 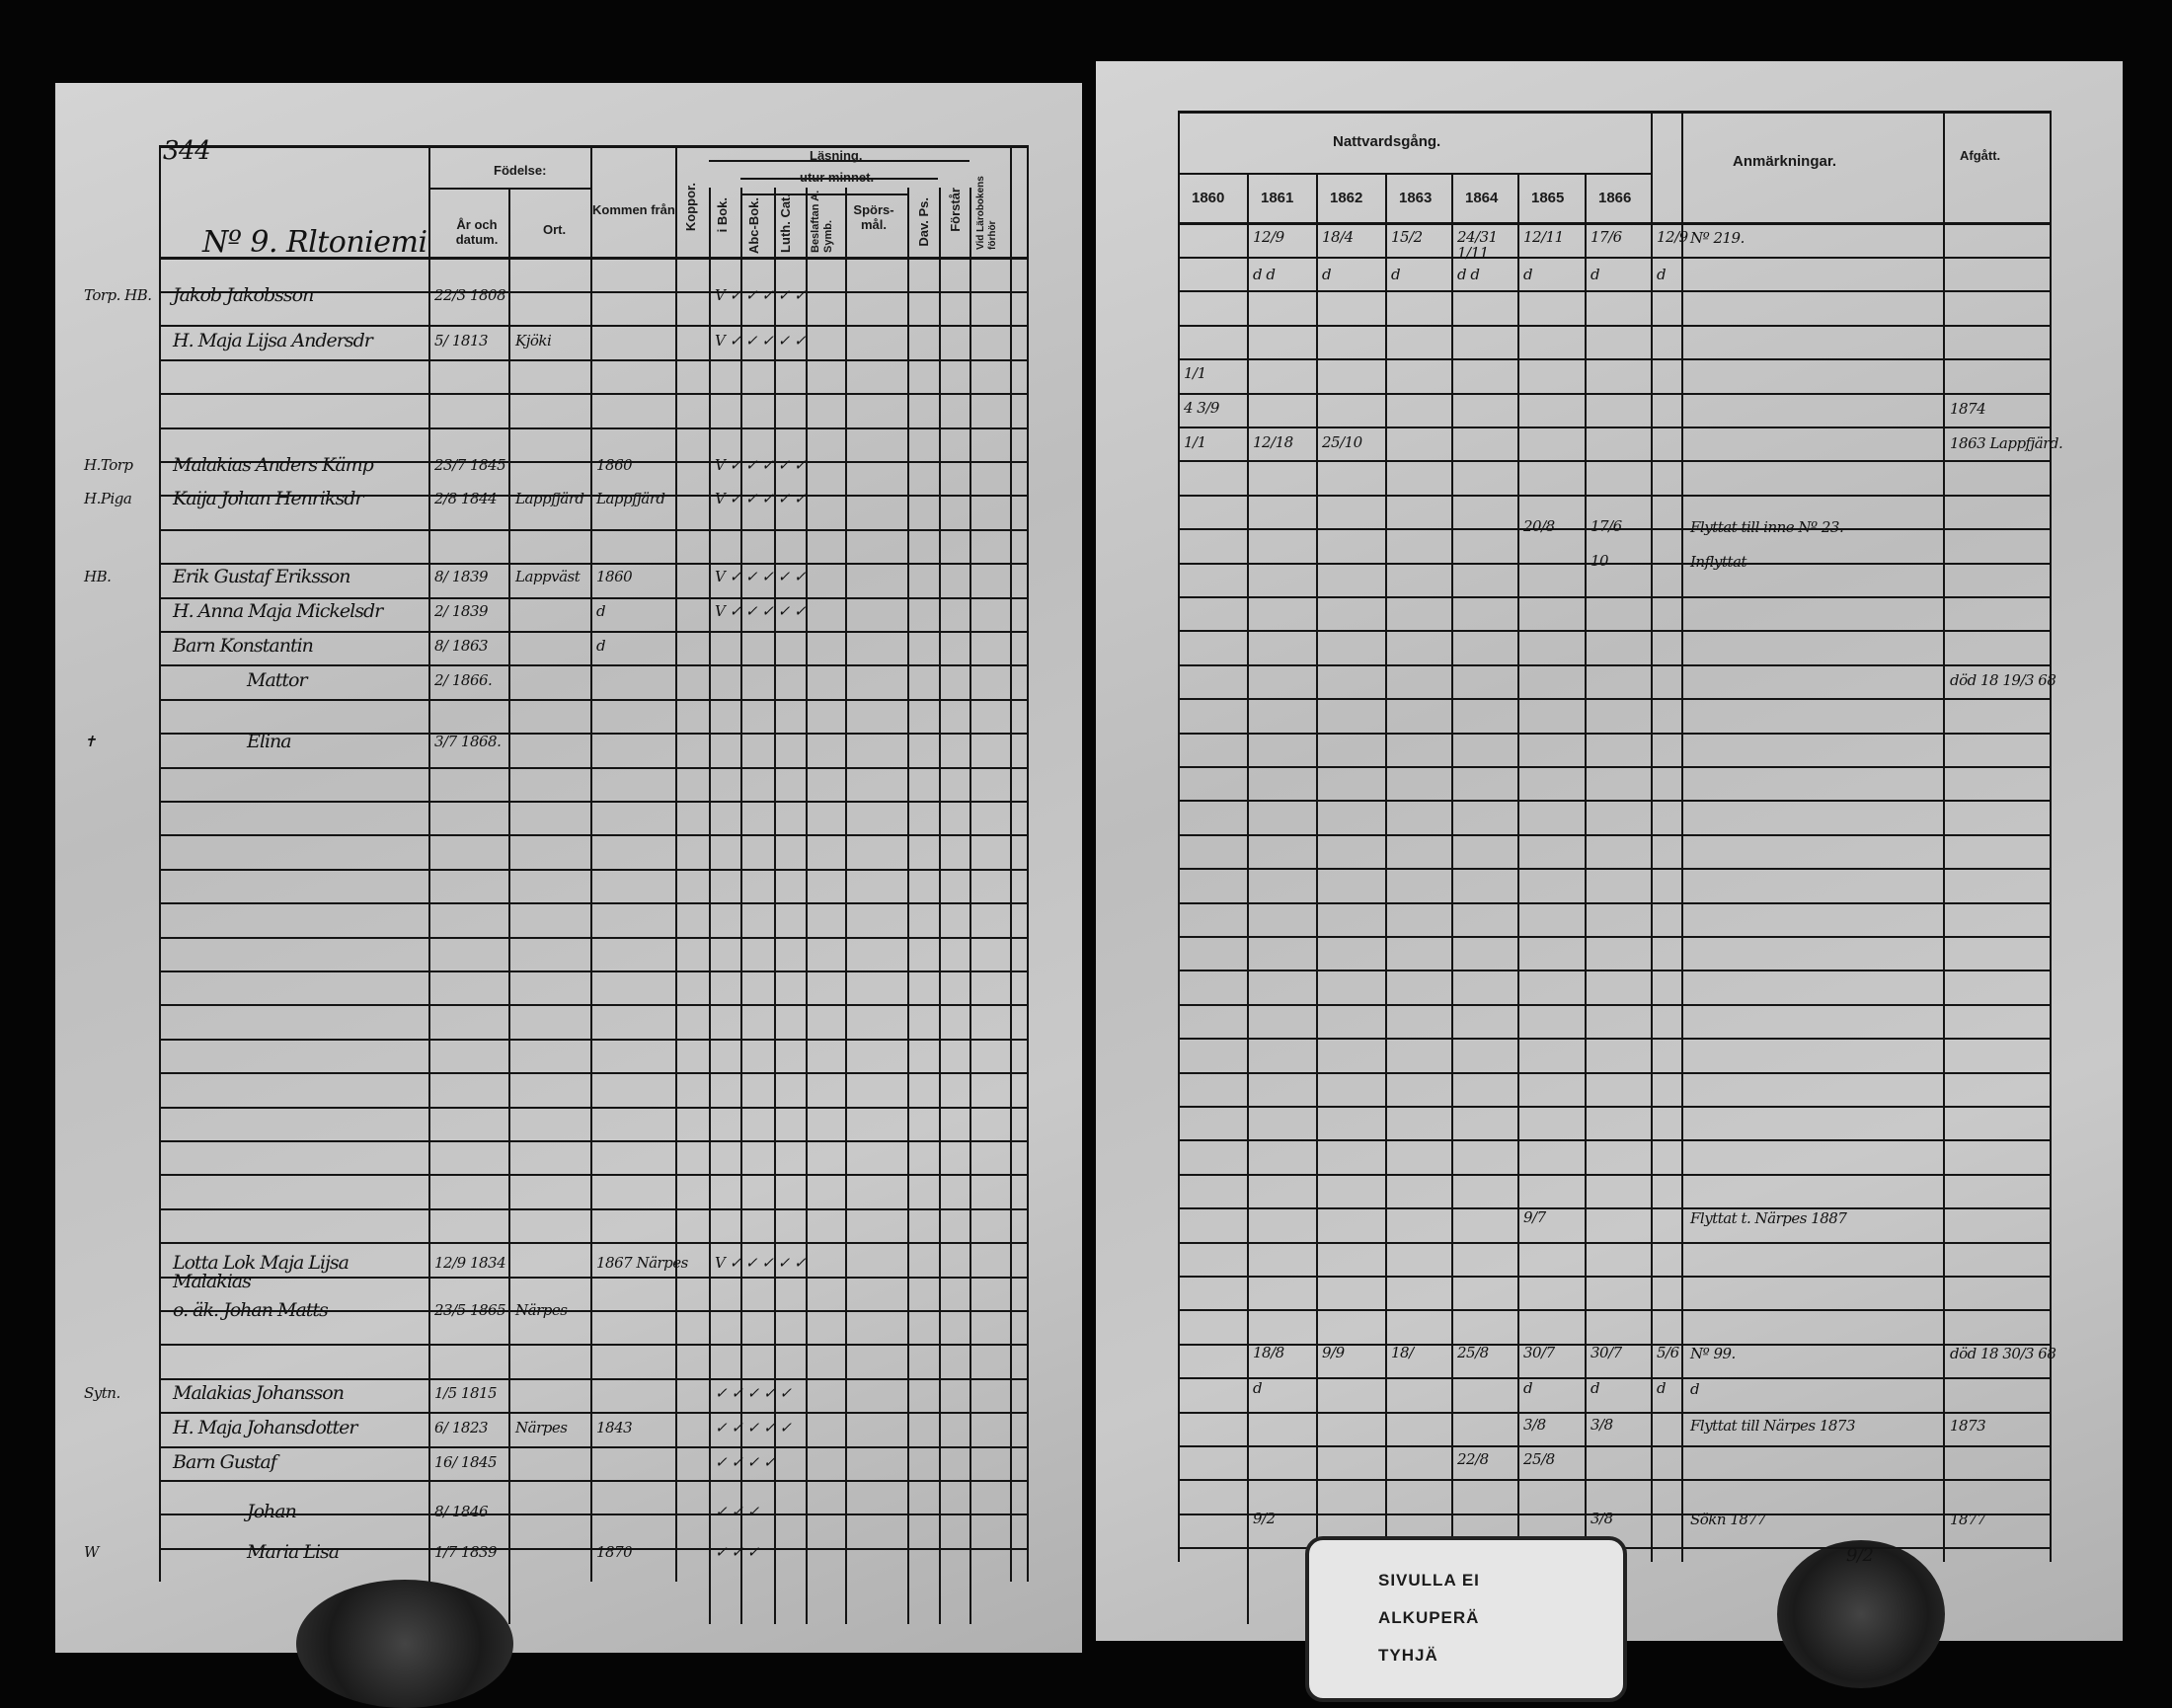 What do you see at coordinates (601, 611) in the screenshot?
I see `entry-came-from: d` at bounding box center [601, 611].